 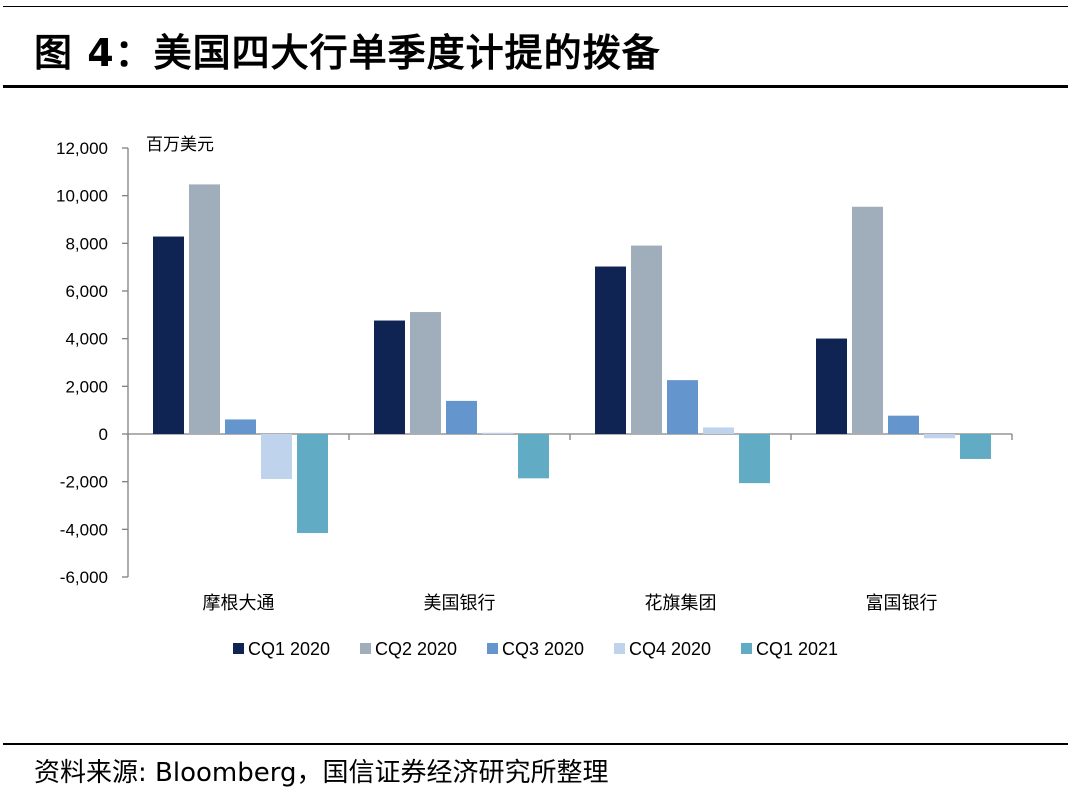 I want to click on category-label: 美国银行, so click(x=460, y=603).